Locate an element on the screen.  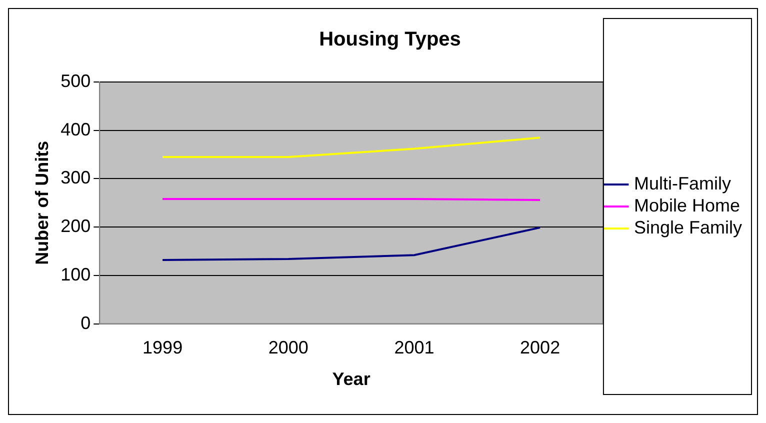
y-tick-label: 500 is located at coordinates (75, 80).